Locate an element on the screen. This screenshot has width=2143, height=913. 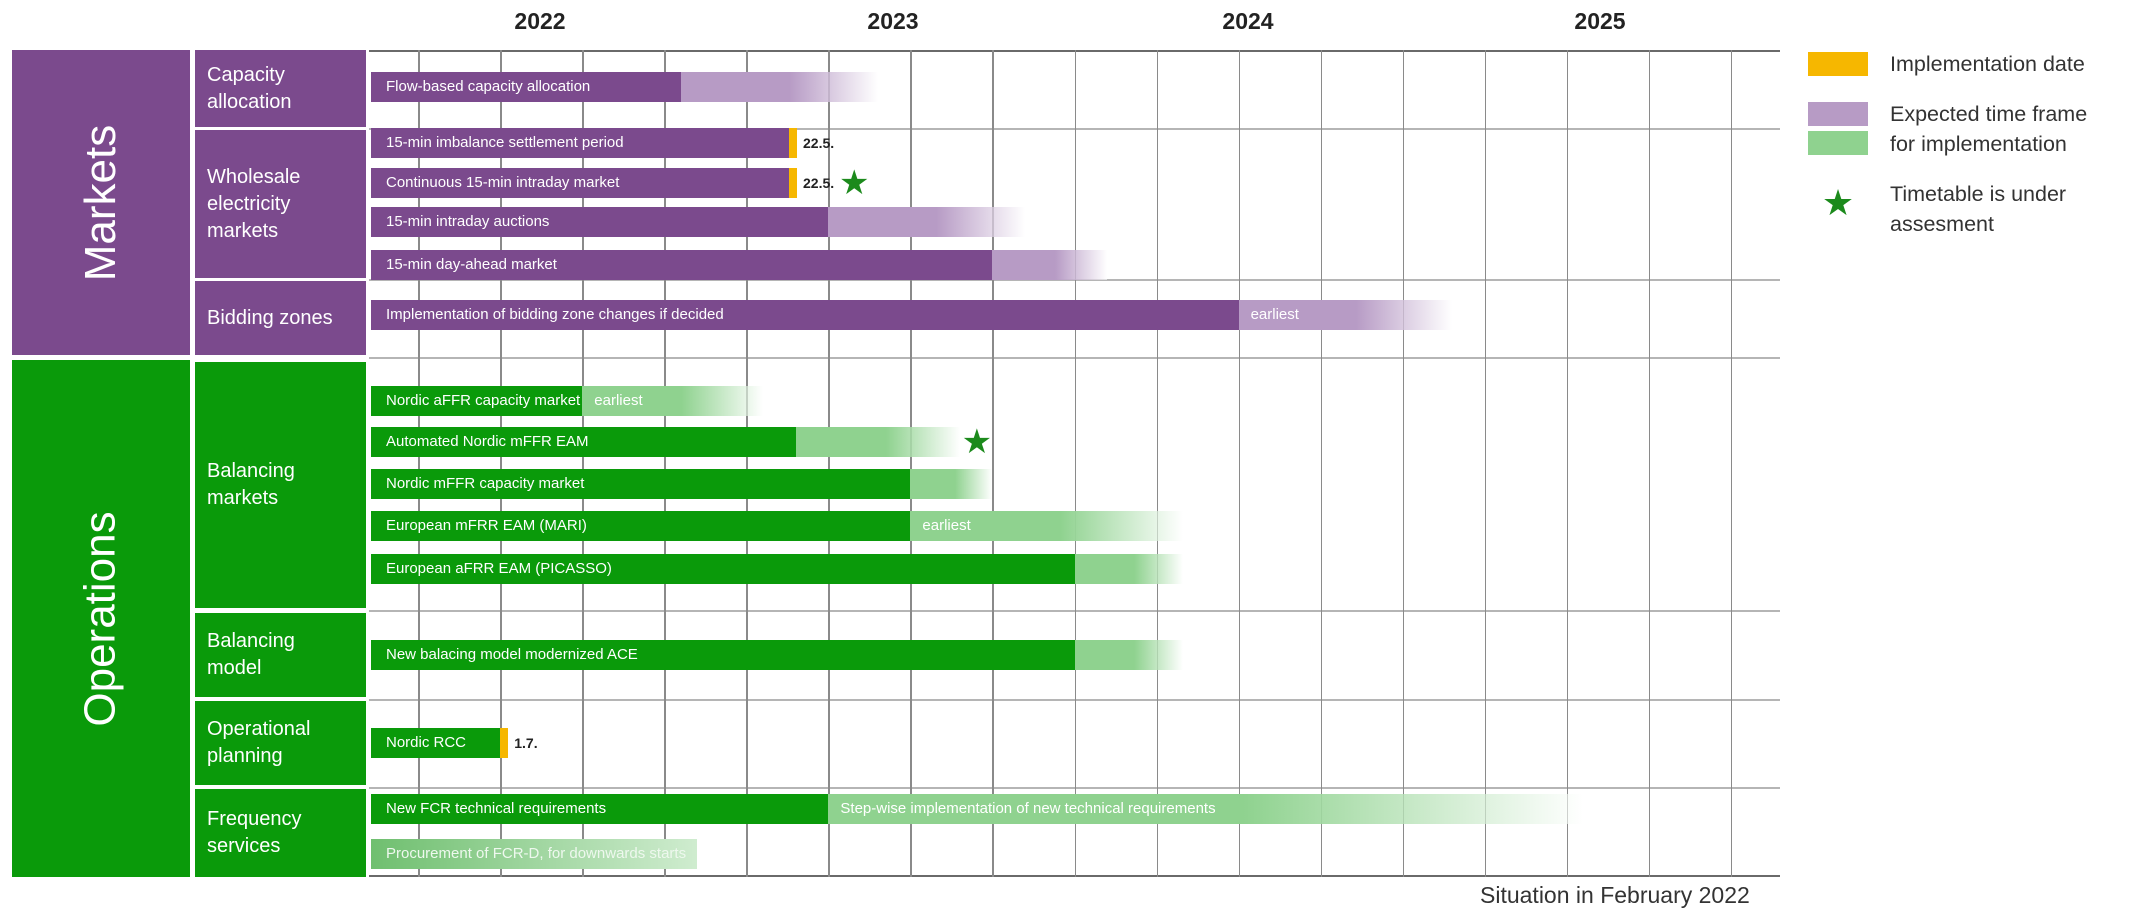
legend-expected-swatch-purple is located at coordinates (1838, 114).